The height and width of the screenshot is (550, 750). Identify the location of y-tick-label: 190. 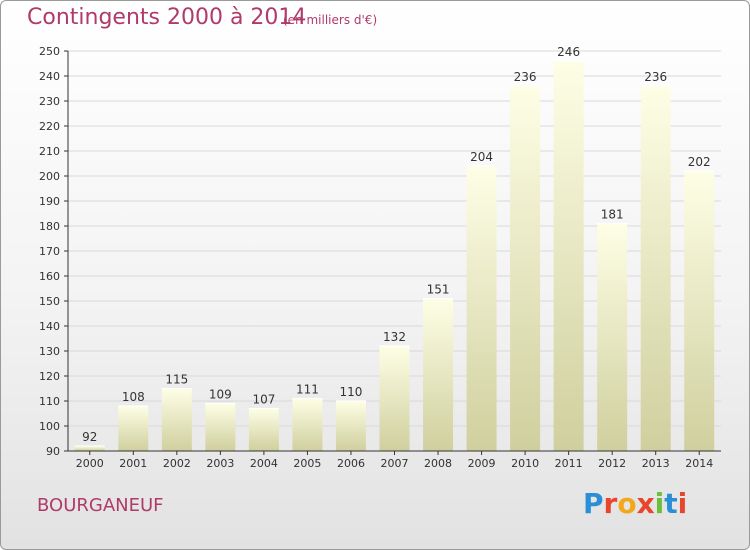
(49, 201).